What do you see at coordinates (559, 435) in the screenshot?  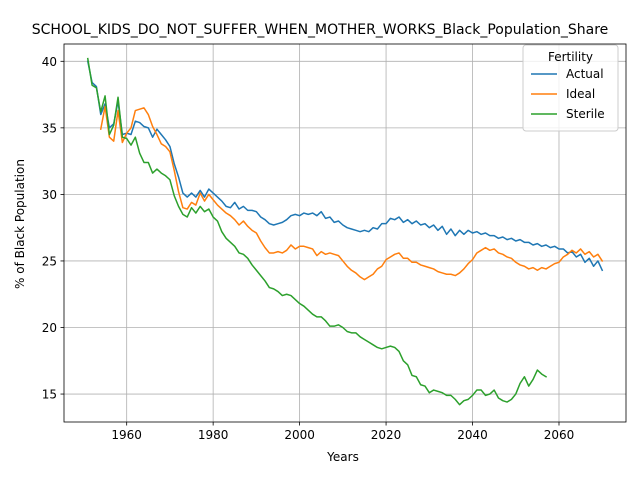 I see `x-tick-label: 2060` at bounding box center [559, 435].